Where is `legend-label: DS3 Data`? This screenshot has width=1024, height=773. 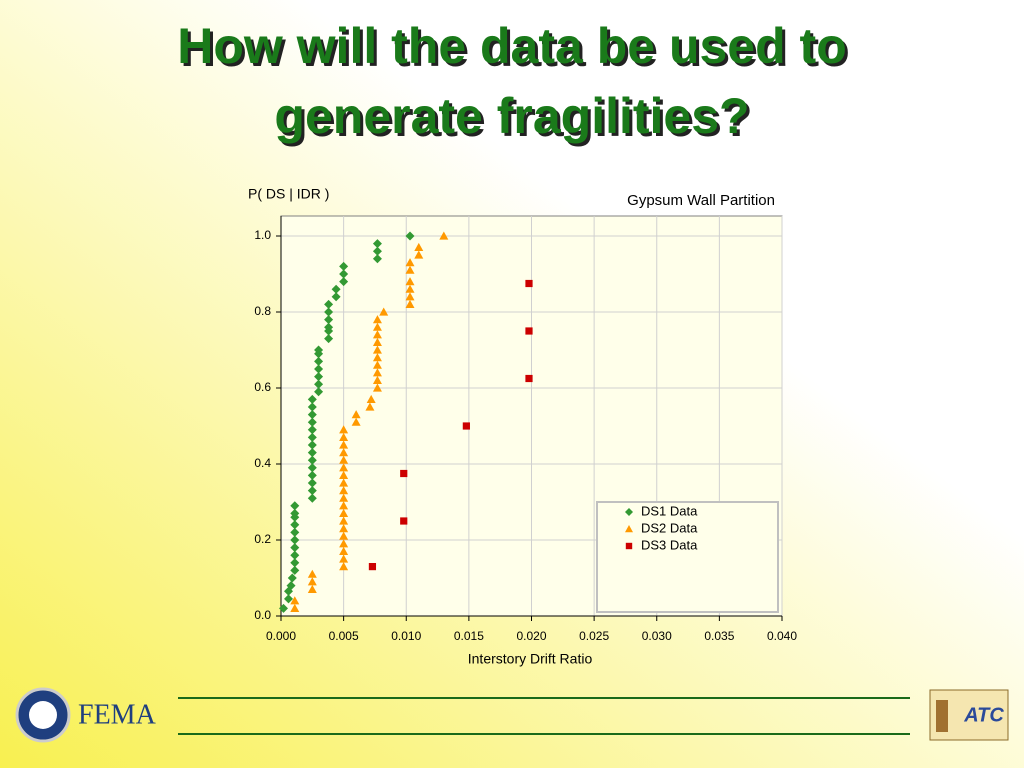 legend-label: DS3 Data is located at coordinates (669, 544).